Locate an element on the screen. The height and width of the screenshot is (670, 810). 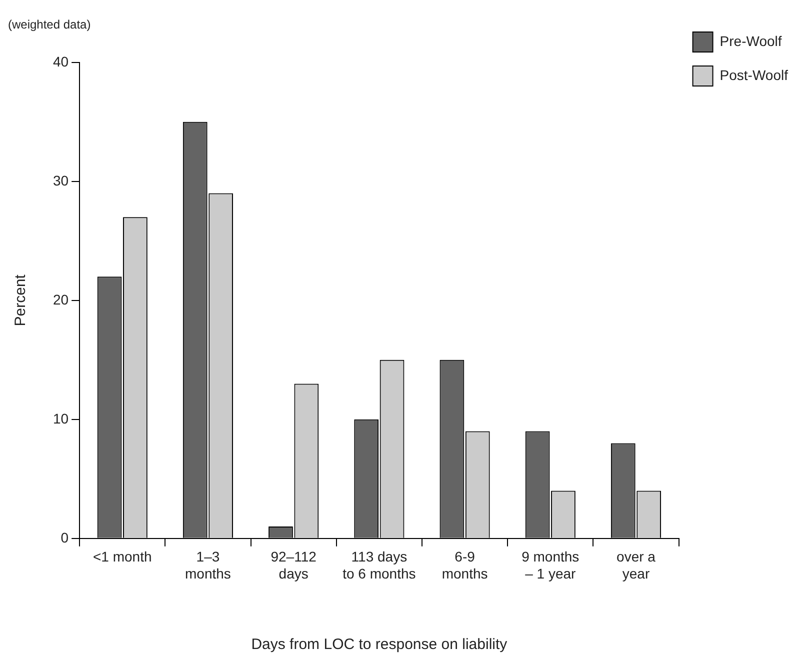
y-axis-title: Percent is located at coordinates (21, 300).